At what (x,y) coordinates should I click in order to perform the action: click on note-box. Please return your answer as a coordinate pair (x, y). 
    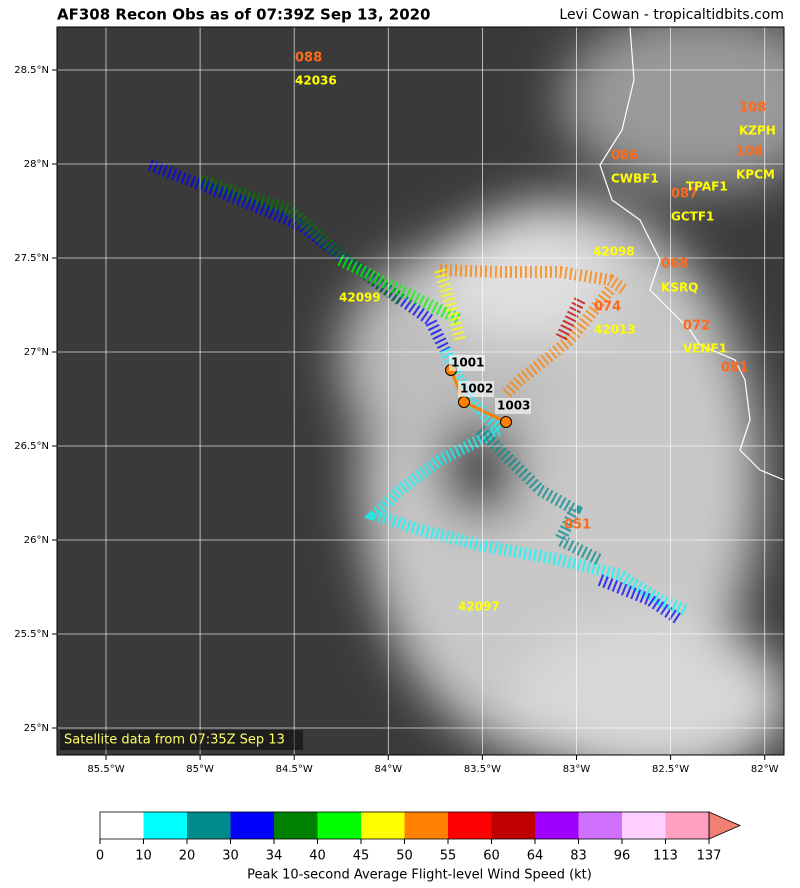
    Looking at the image, I should click on (181, 740).